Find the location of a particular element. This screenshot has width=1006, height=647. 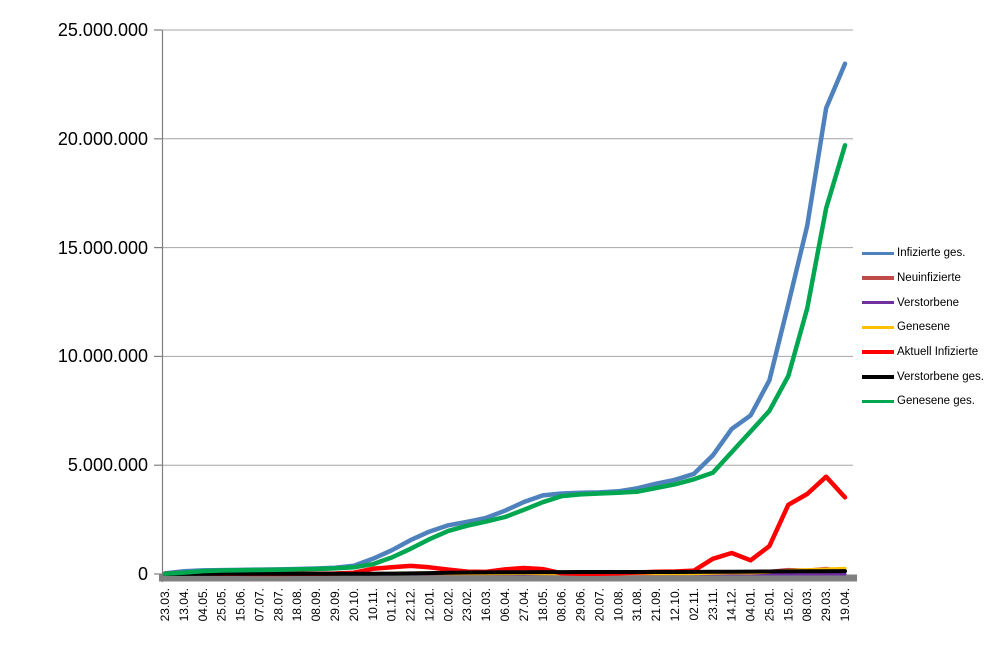

legend-label: Neuinfizierte is located at coordinates (929, 278).